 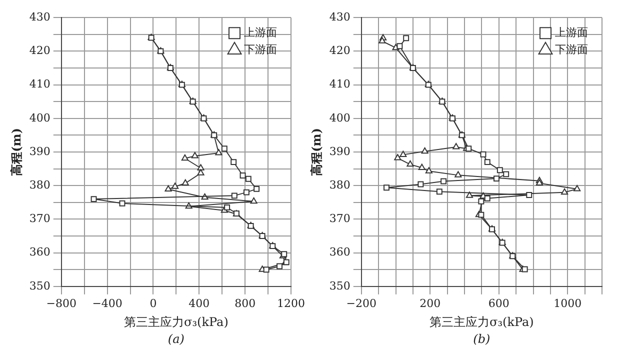 I want to click on x-tick-label: 1000, so click(x=568, y=303).